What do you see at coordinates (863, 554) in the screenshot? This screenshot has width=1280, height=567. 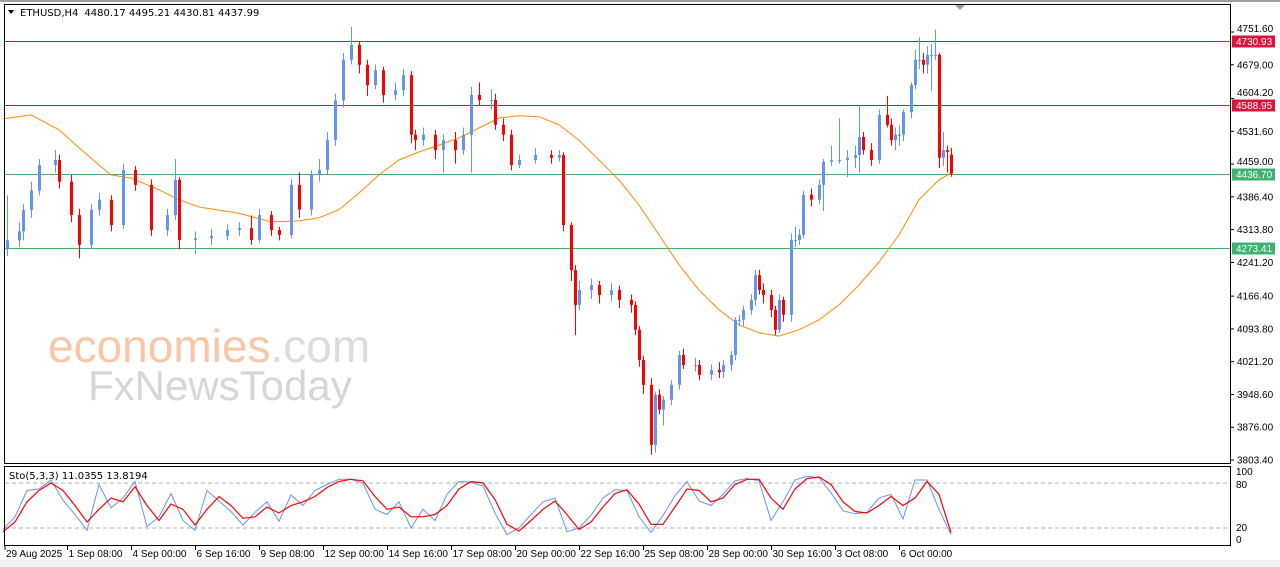 I see `time-tick-label: 3 Oct 08:00` at bounding box center [863, 554].